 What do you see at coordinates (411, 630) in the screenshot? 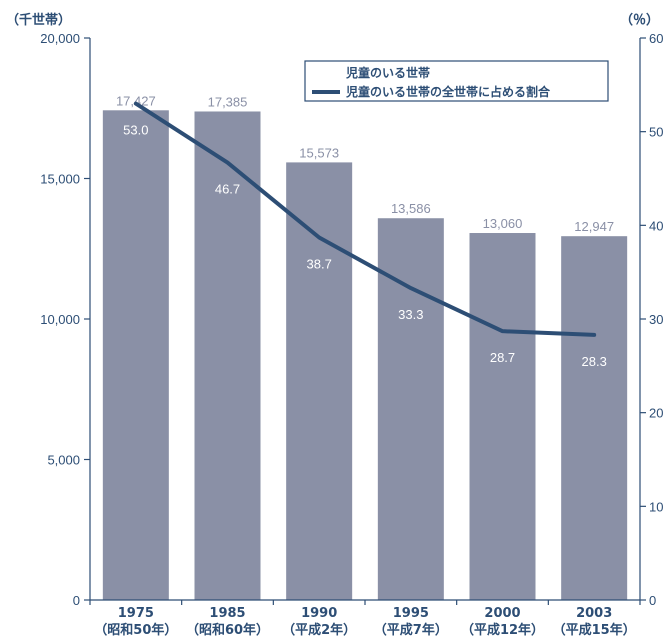
I see `x-tick-label-era-1995: （平成7年）` at bounding box center [411, 630].